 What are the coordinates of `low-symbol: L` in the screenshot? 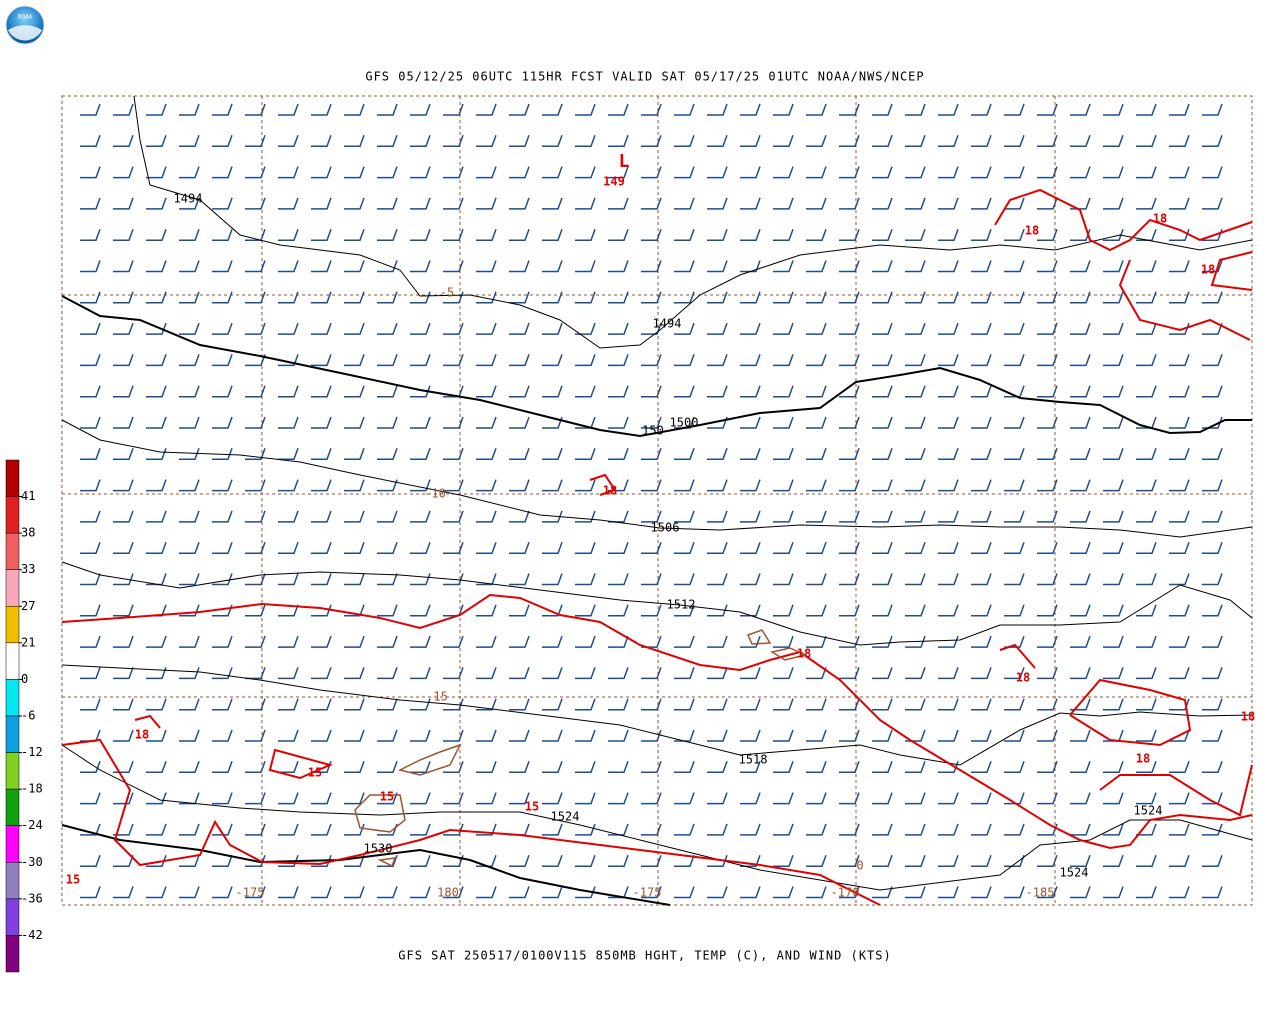 It's located at (624, 161).